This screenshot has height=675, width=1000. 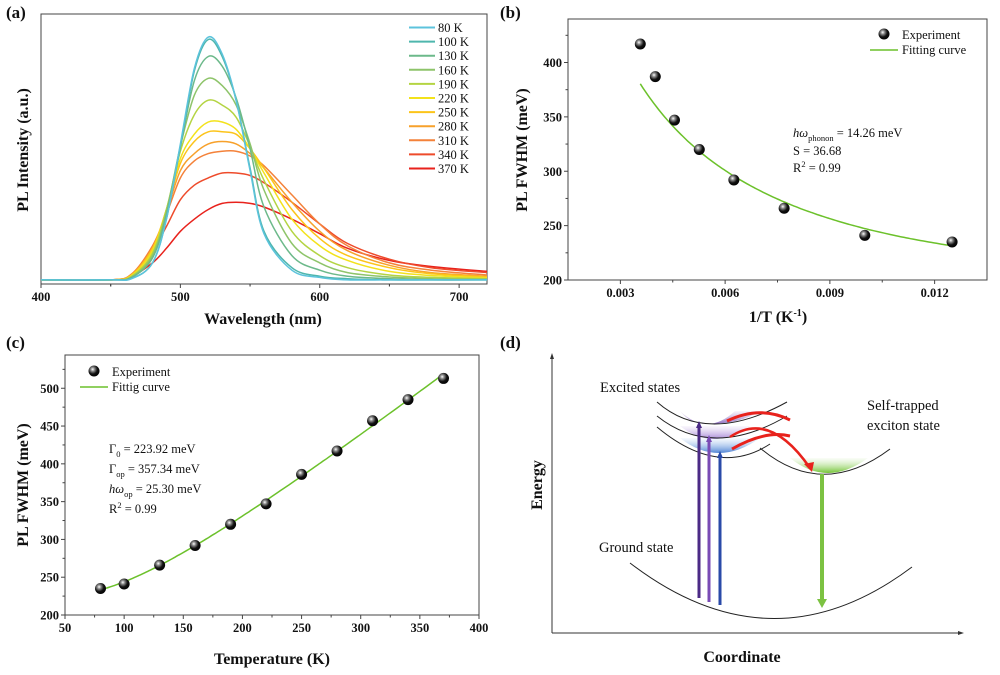 What do you see at coordinates (453, 141) in the screenshot?
I see `legend-label-310K: 310 K` at bounding box center [453, 141].